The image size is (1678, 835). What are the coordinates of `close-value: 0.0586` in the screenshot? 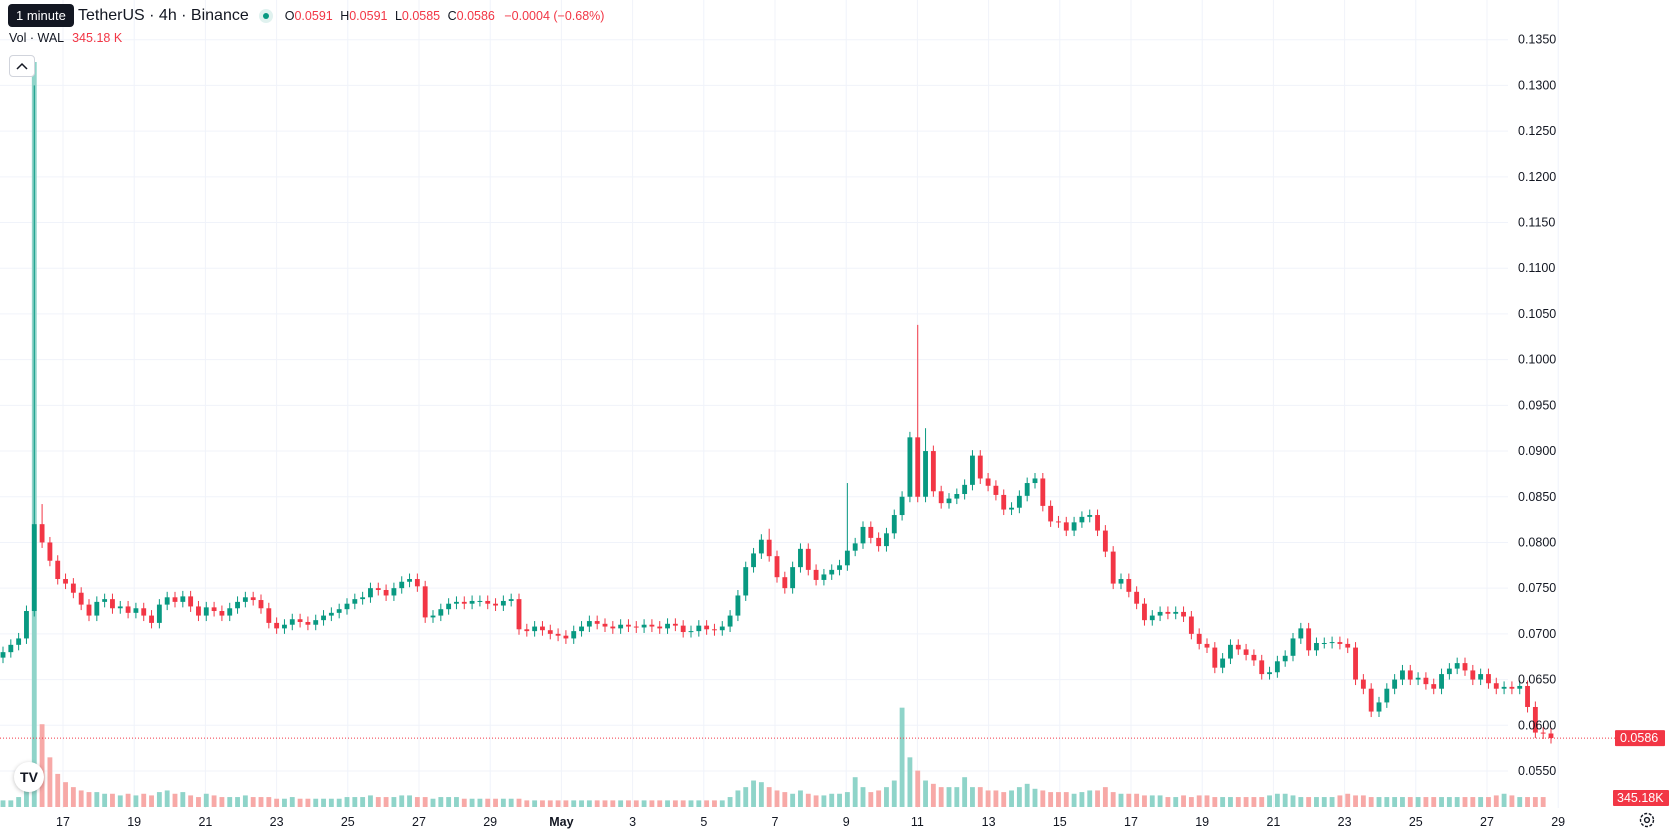 It's located at (475, 16).